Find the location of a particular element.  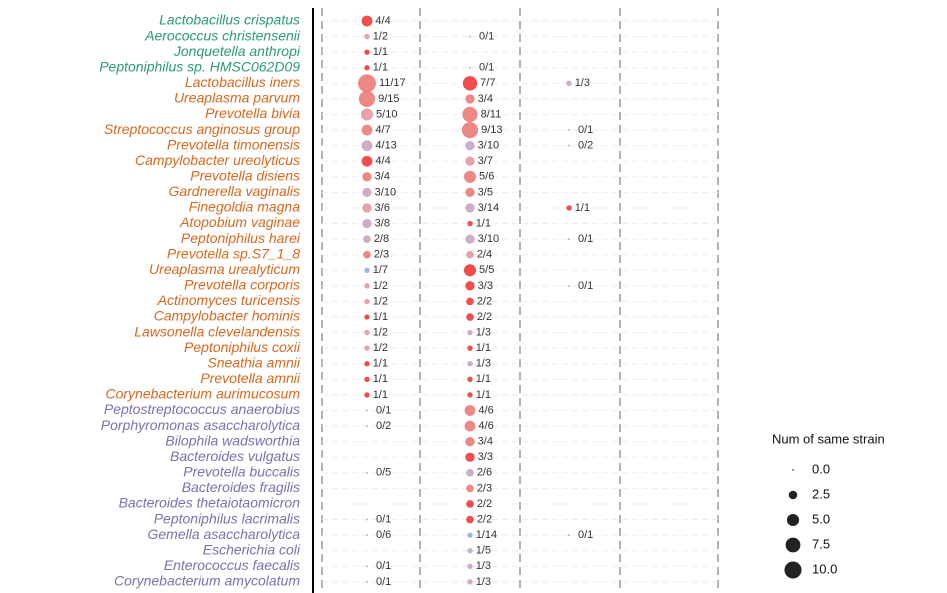

legend-title: Num of same strain is located at coordinates (828, 438).